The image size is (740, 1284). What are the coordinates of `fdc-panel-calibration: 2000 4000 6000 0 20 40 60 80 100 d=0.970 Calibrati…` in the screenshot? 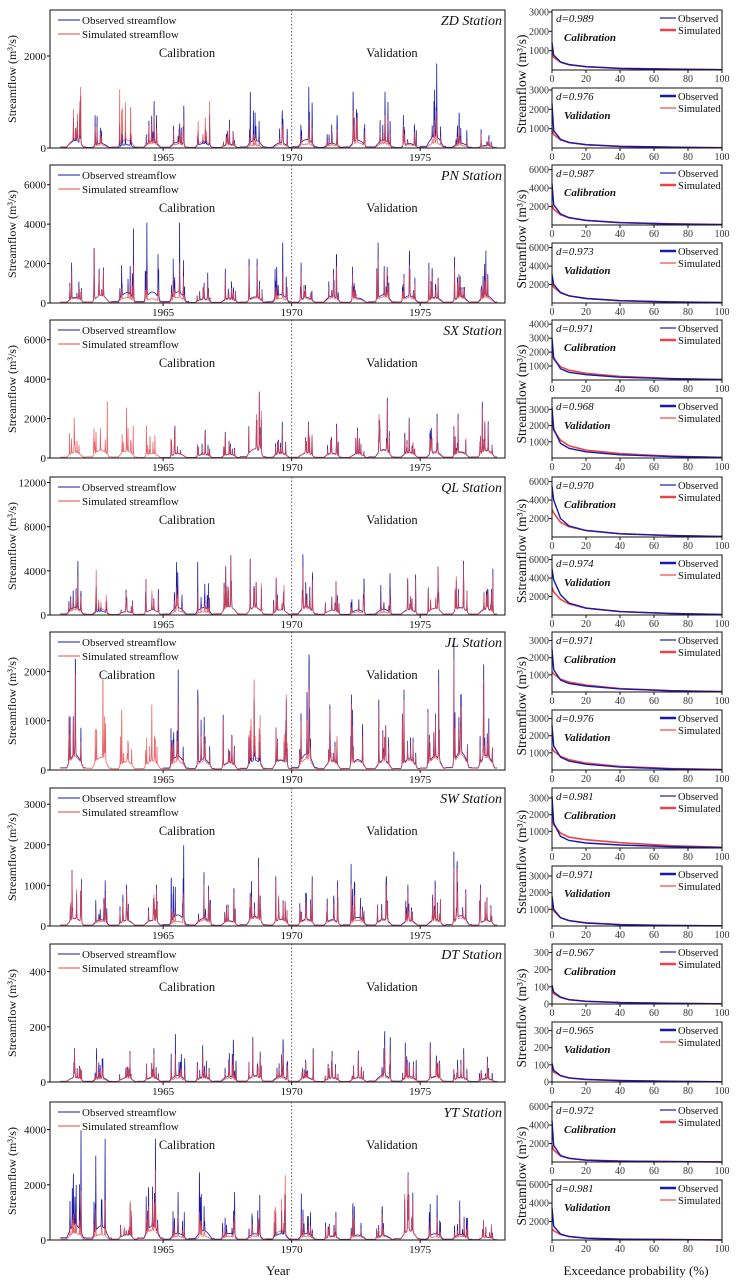 It's located at (629, 514).